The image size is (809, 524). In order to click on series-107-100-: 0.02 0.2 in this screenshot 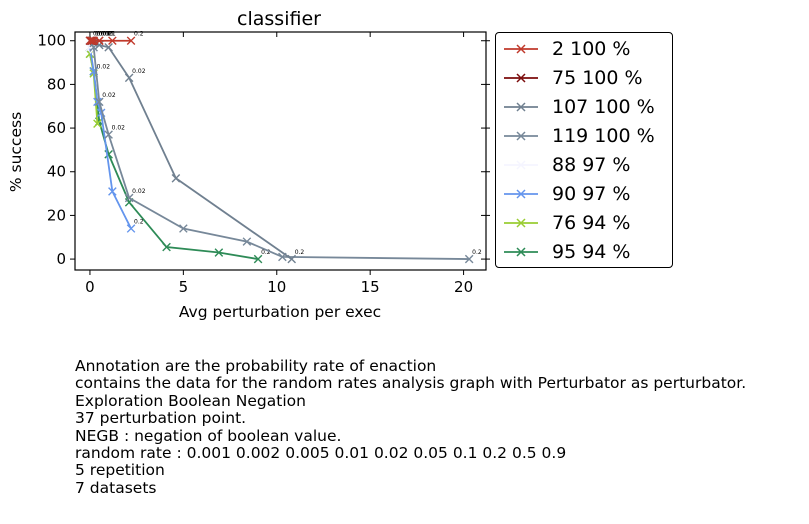, I will do `click(195, 150)`.